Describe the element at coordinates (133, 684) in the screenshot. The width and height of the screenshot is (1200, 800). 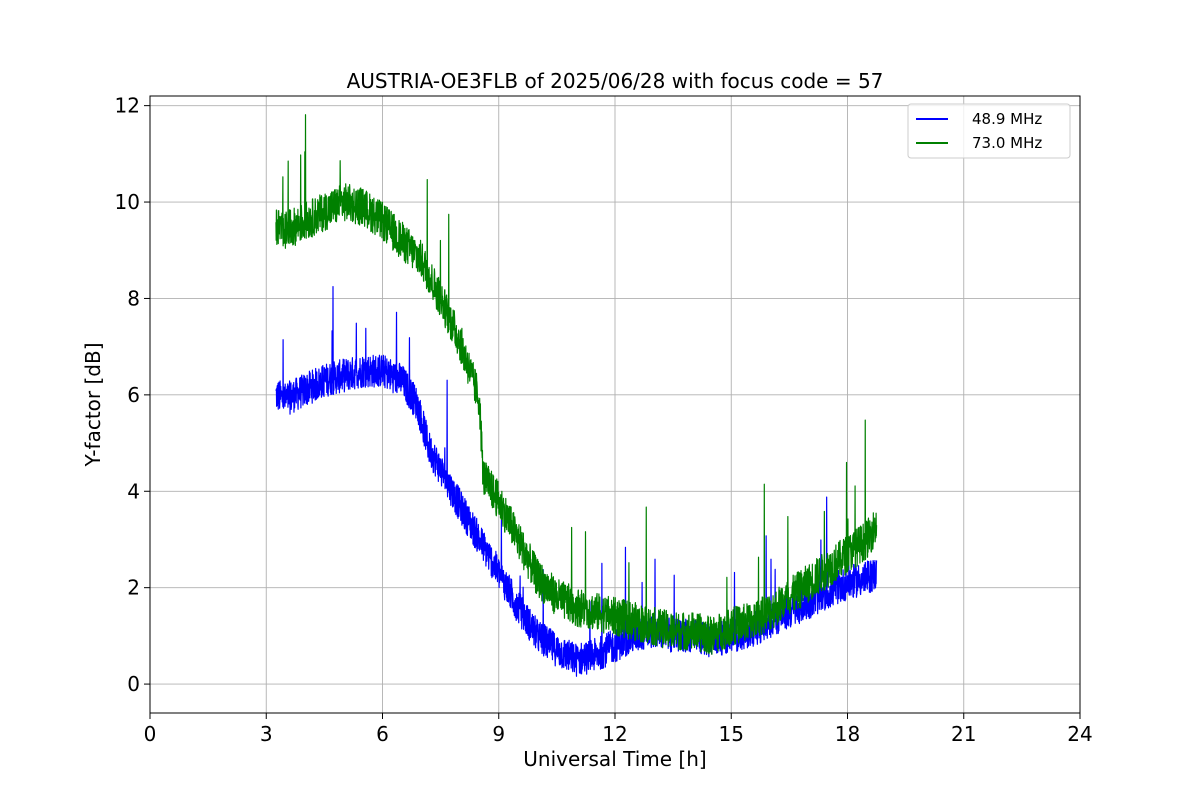
I see `y-tick-label: 0` at that location.